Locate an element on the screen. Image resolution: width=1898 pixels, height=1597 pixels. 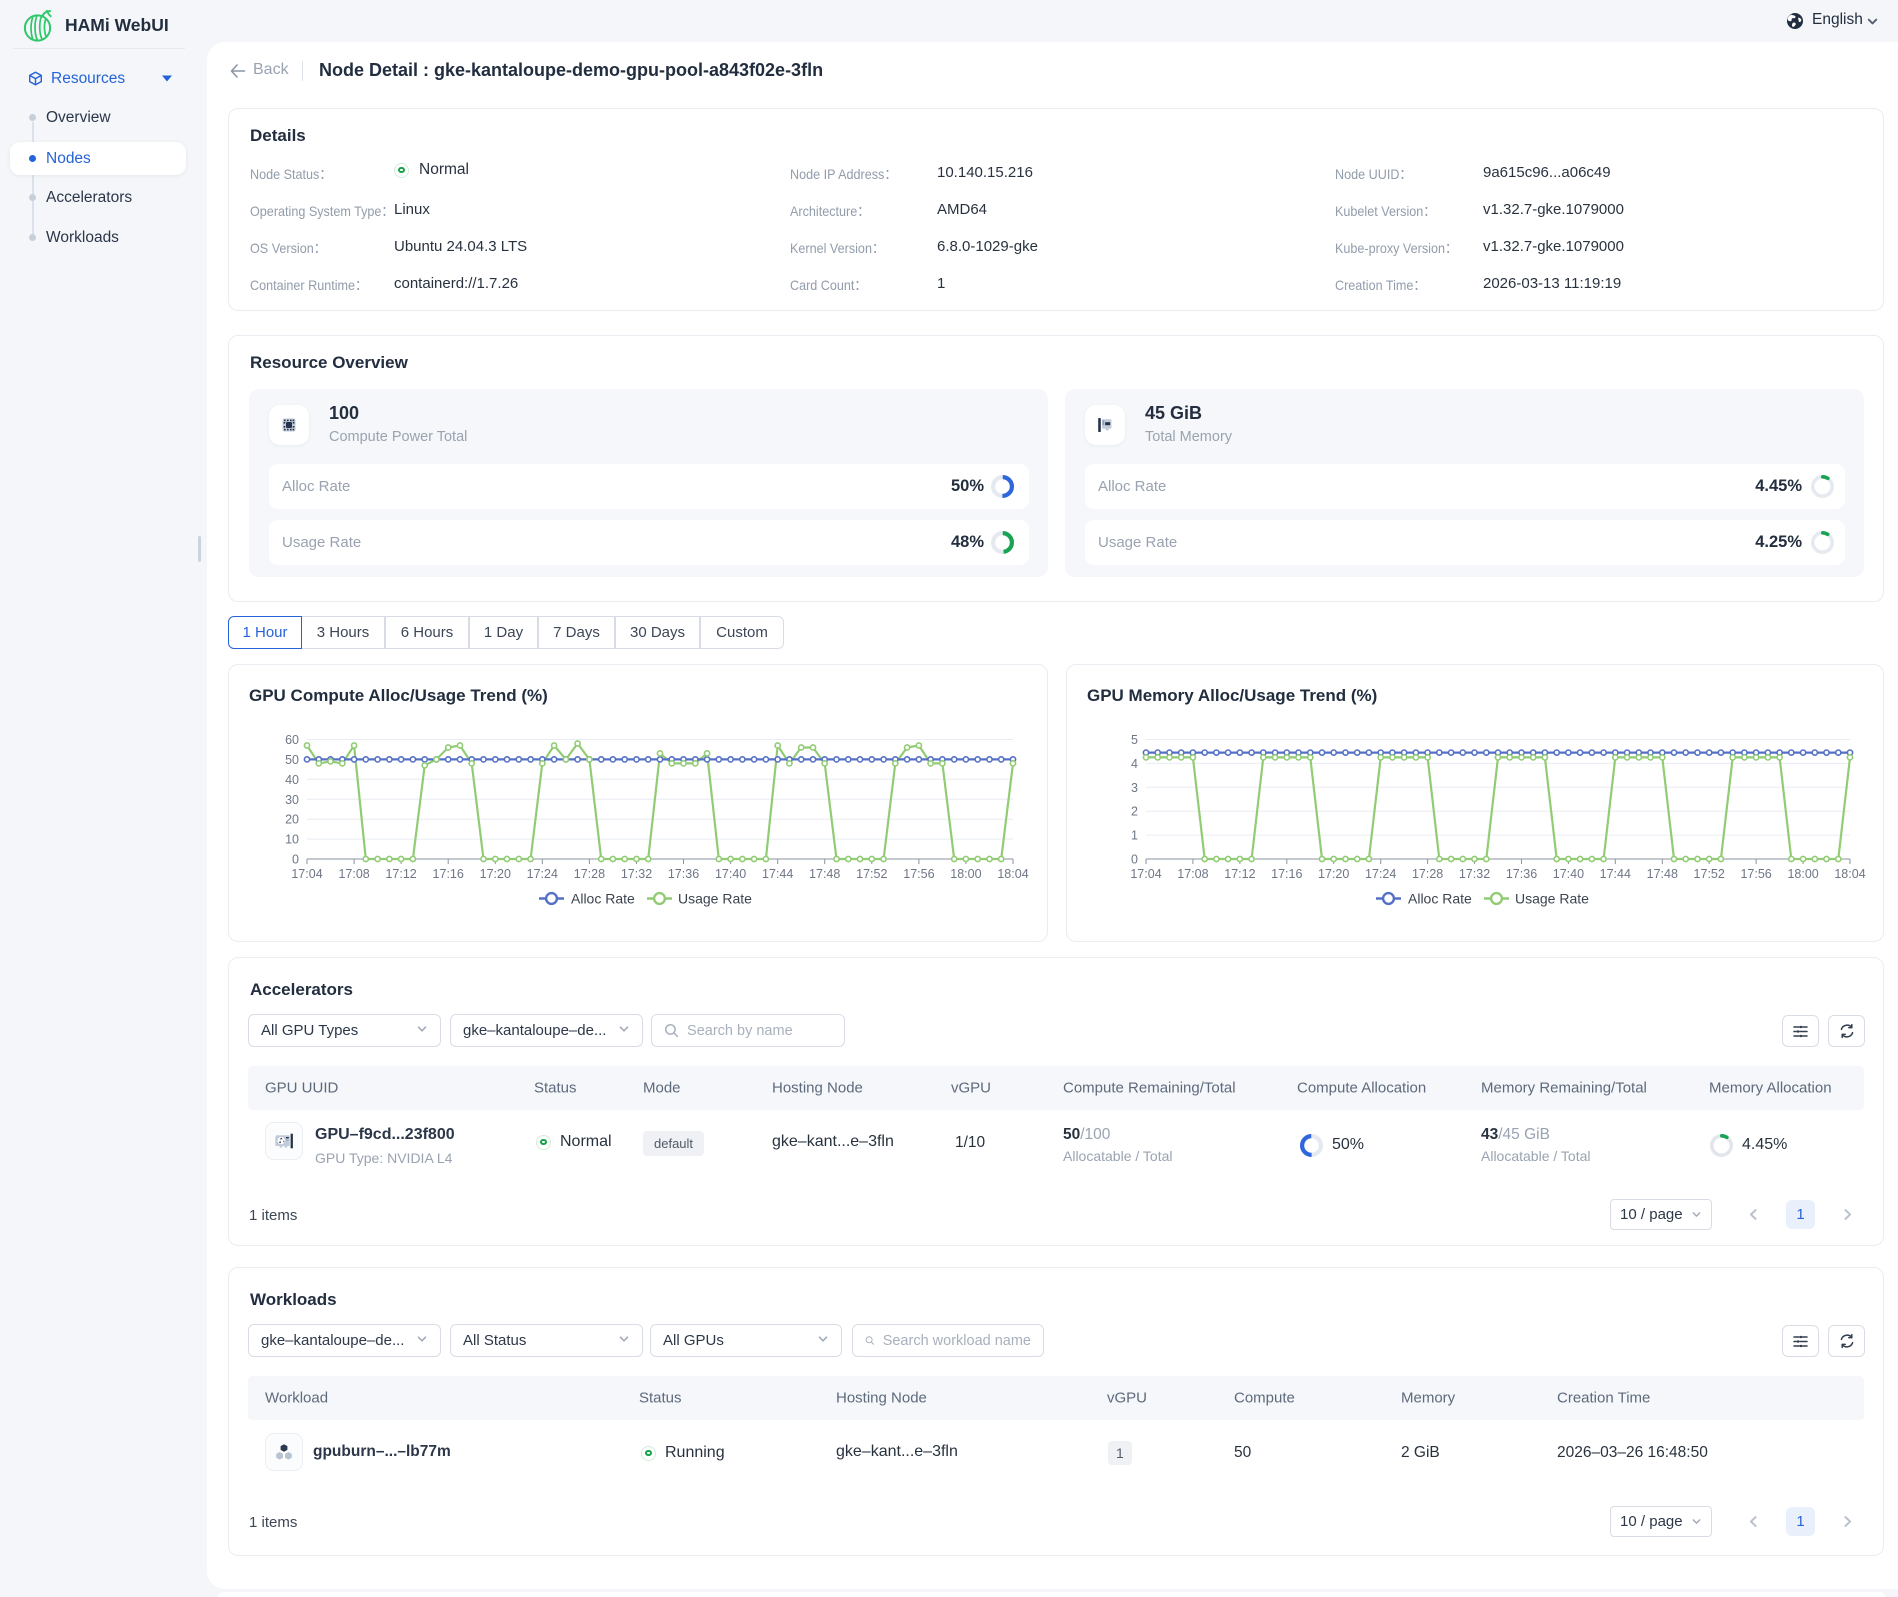
svg-text: 30 is located at coordinates (292, 800).